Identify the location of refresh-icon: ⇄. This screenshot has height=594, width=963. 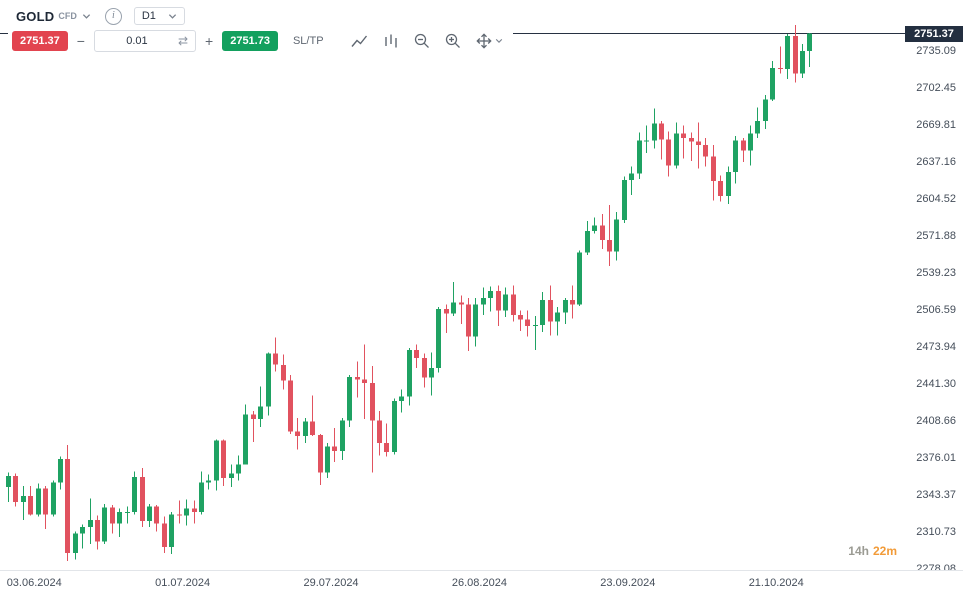
(183, 41).